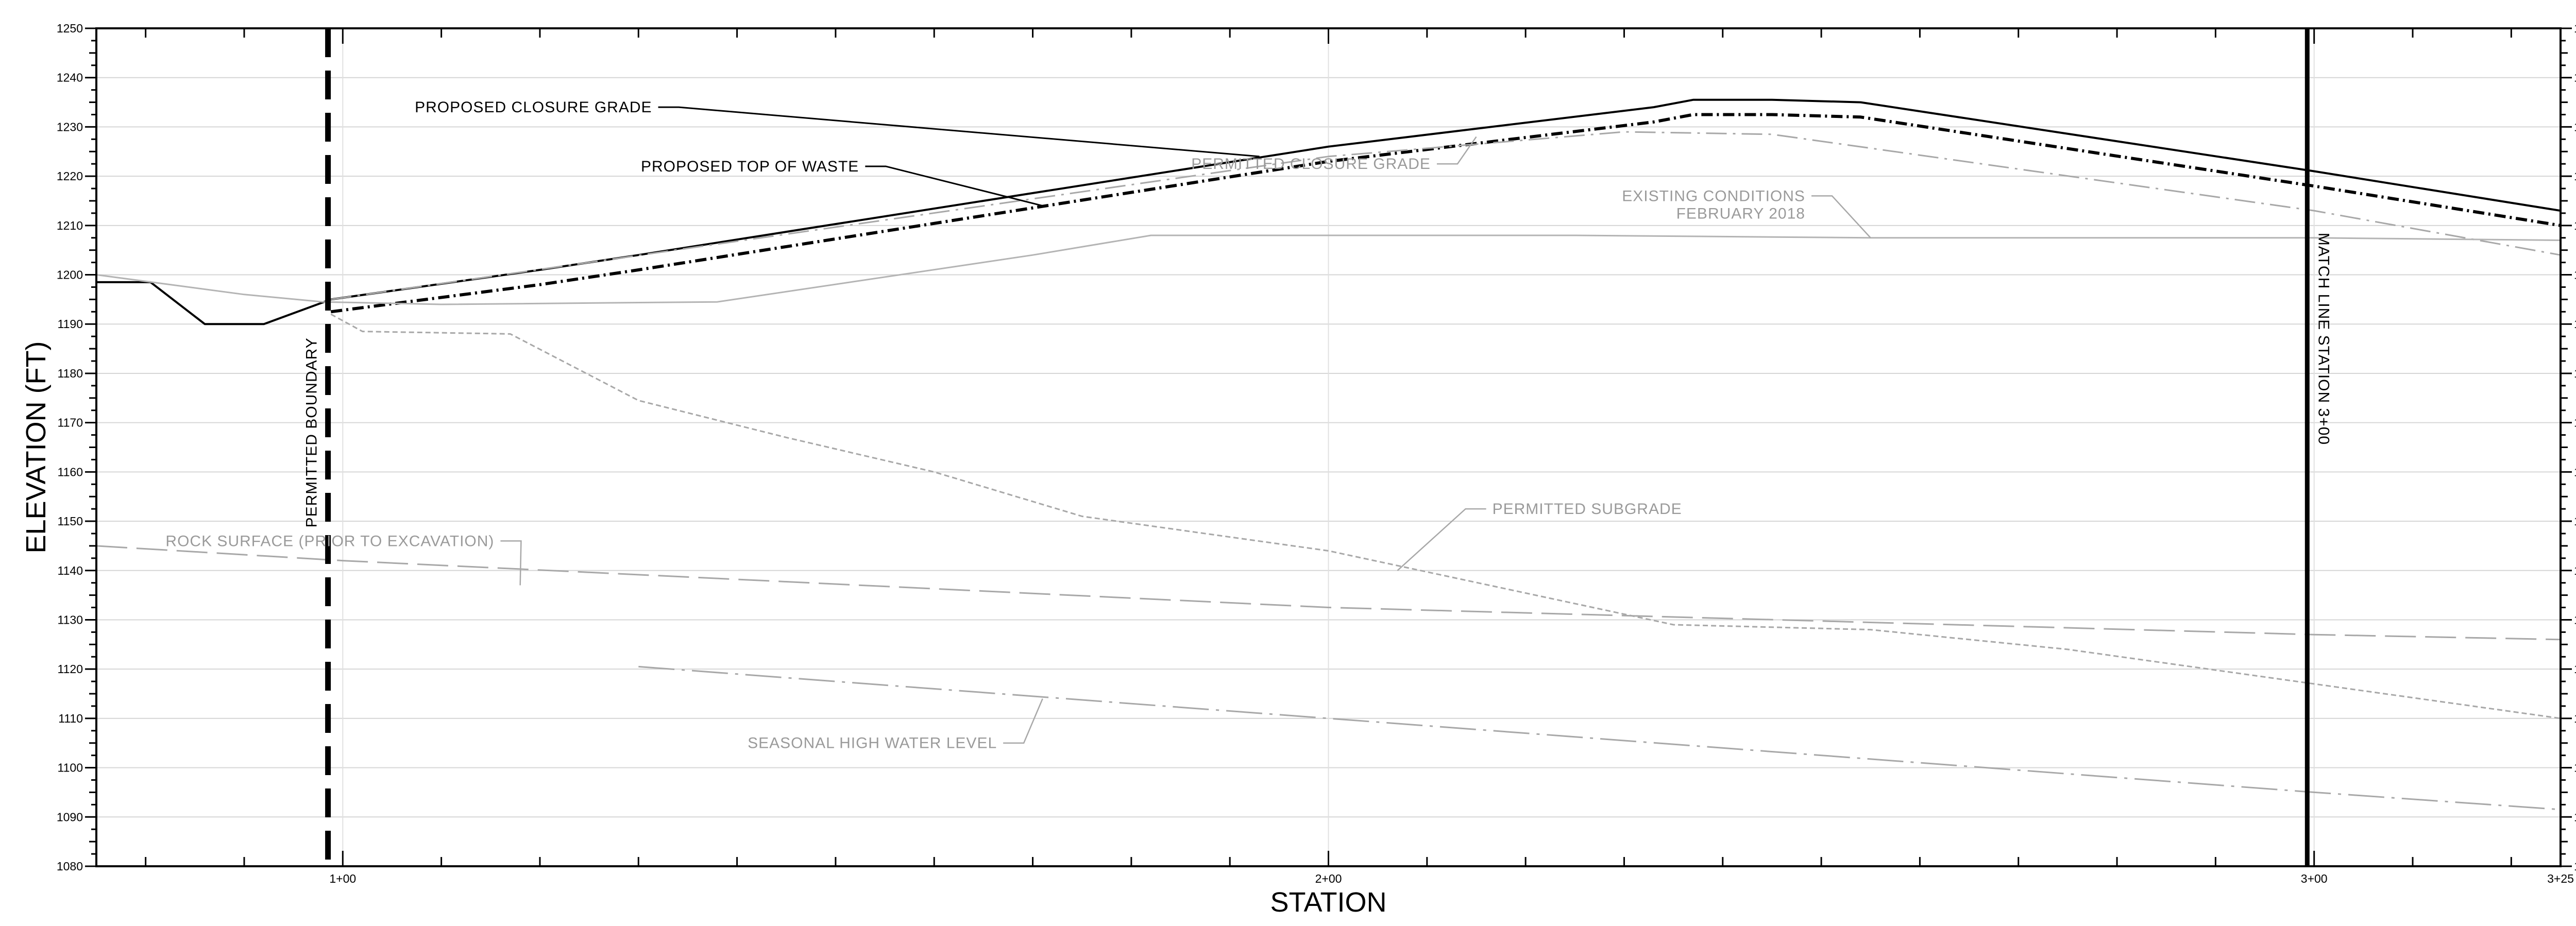 Image resolution: width=2576 pixels, height=926 pixels. What do you see at coordinates (750, 167) in the screenshot?
I see `callout-label-1: PROPOSED TOP OF WASTE` at bounding box center [750, 167].